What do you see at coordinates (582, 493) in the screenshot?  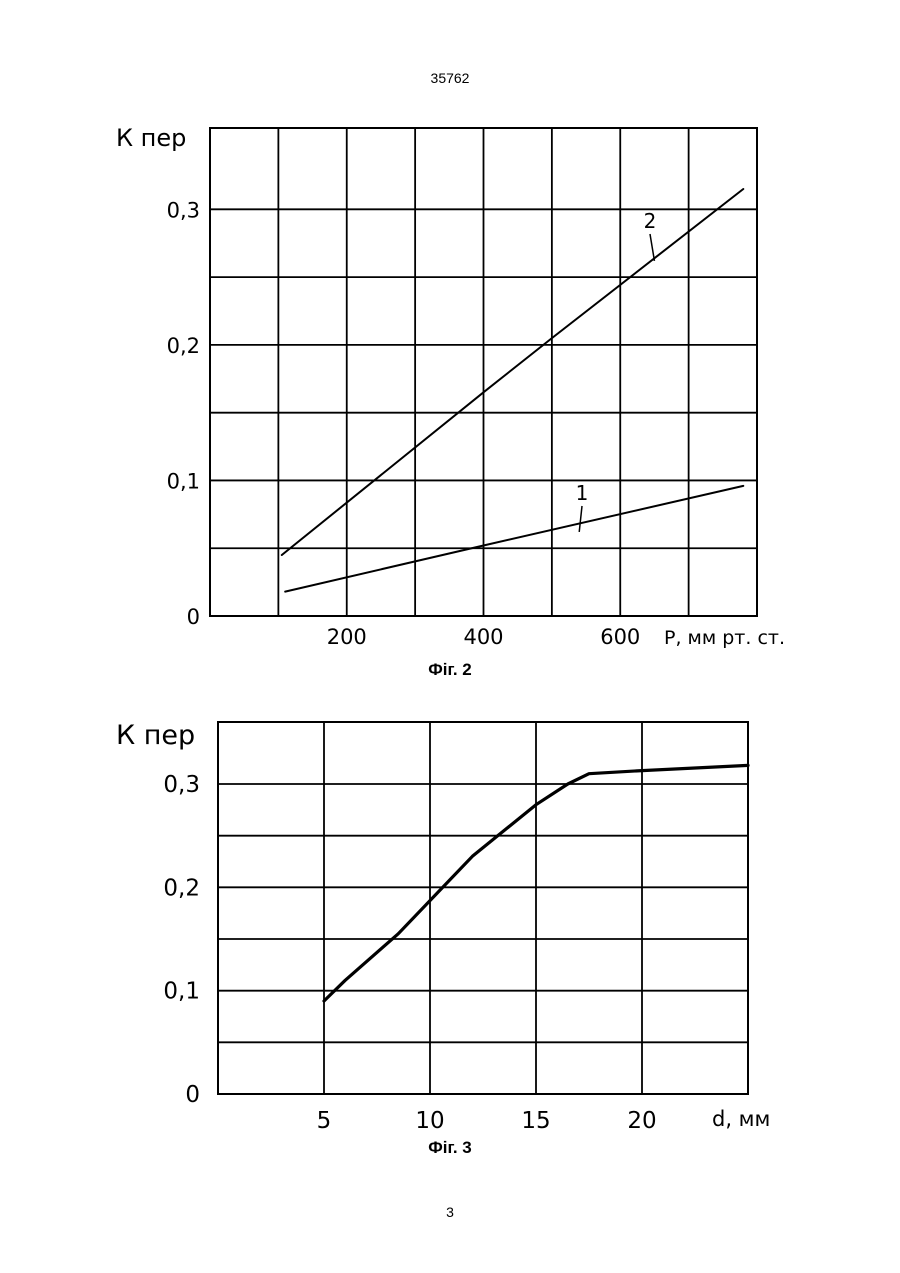 I see `series-name-label: 1` at bounding box center [582, 493].